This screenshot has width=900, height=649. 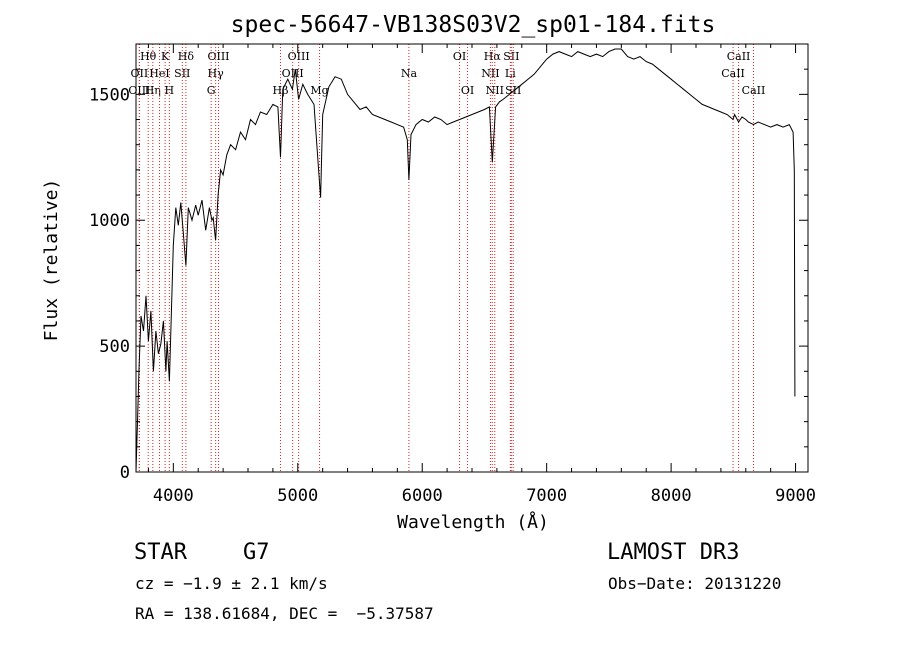 I want to click on line-marker-label: Li, so click(x=510, y=73).